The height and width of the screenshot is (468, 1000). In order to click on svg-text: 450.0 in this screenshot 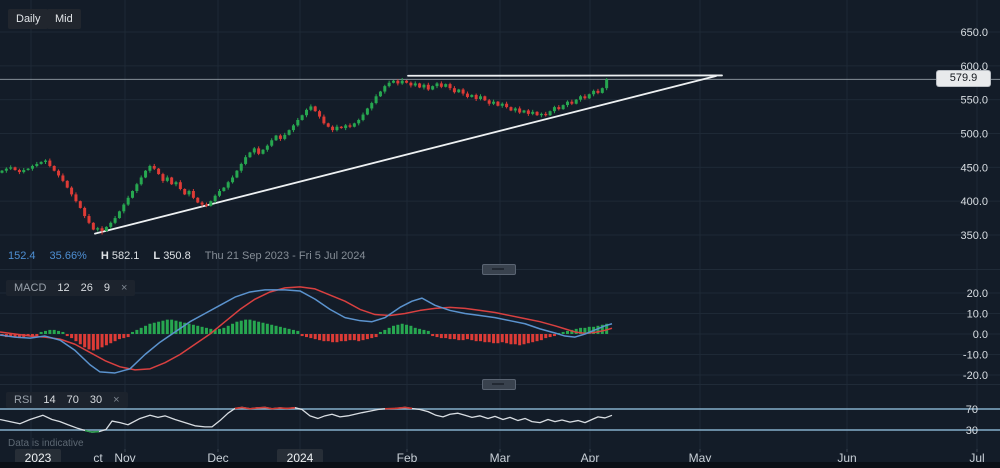, I will do `click(974, 168)`.